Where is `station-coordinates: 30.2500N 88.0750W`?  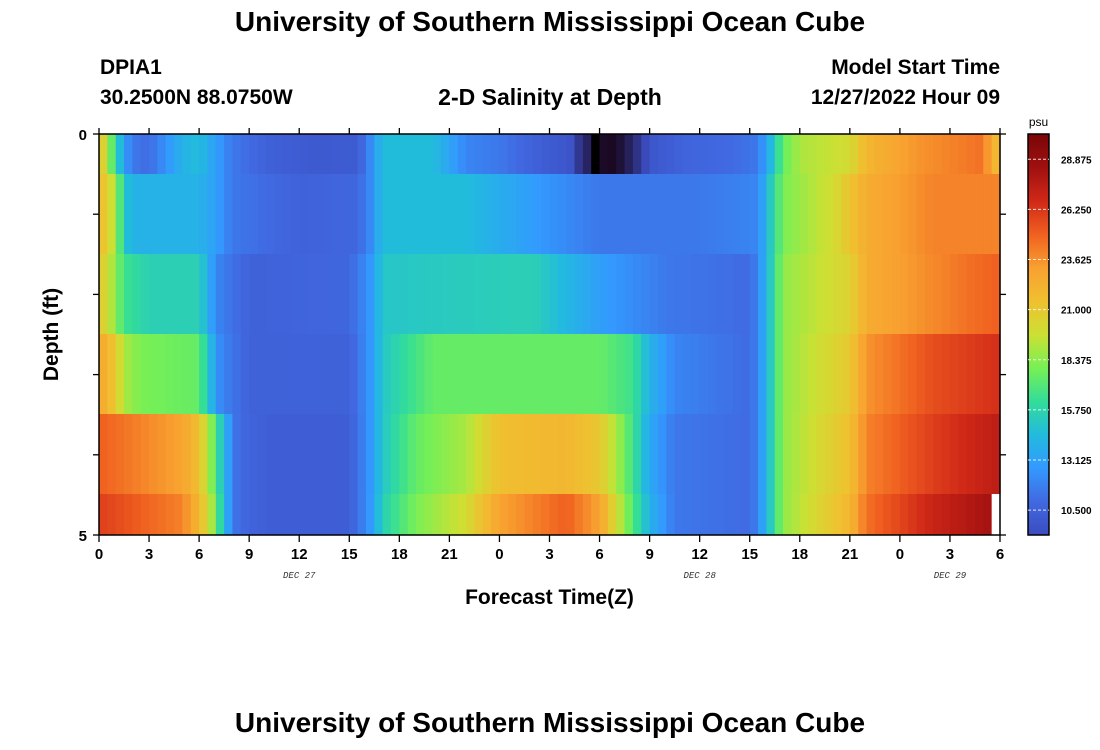
station-coordinates: 30.2500N 88.0750W is located at coordinates (196, 97).